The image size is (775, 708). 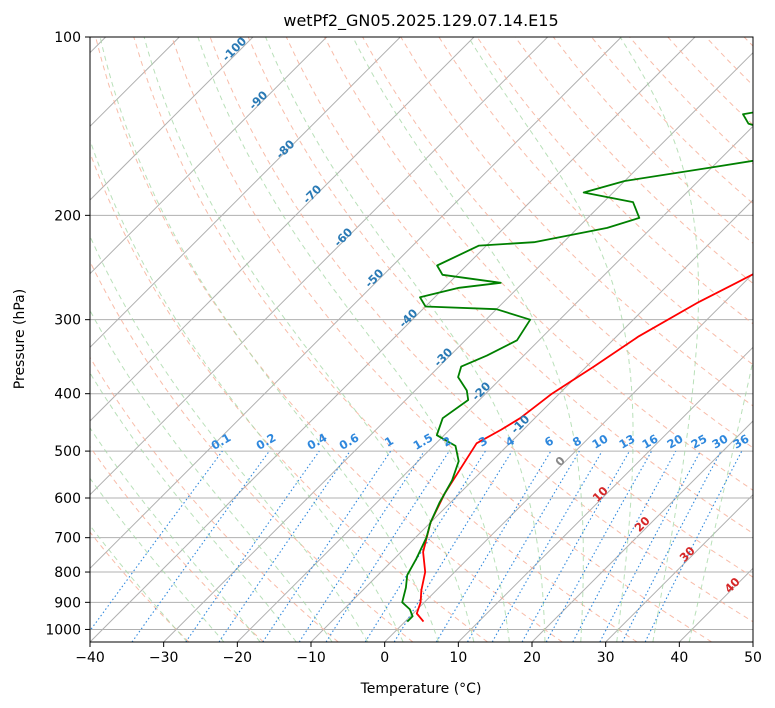 I want to click on mixing-ratio-label: 1, so click(x=389, y=441).